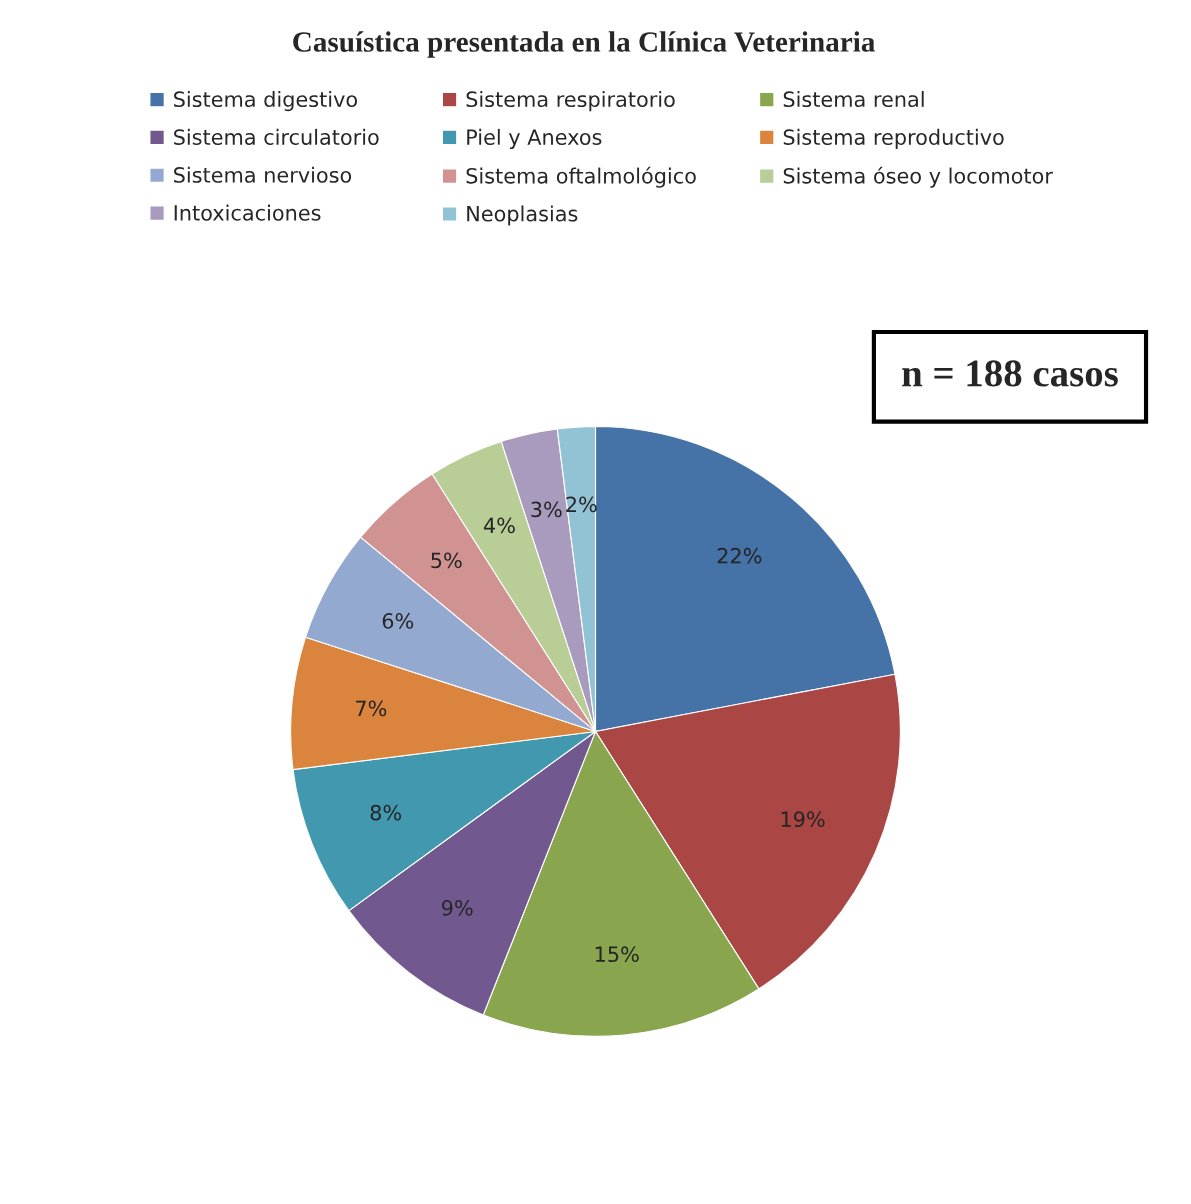 The width and height of the screenshot is (1191, 1204). What do you see at coordinates (446, 560) in the screenshot?
I see `data-label: 5%` at bounding box center [446, 560].